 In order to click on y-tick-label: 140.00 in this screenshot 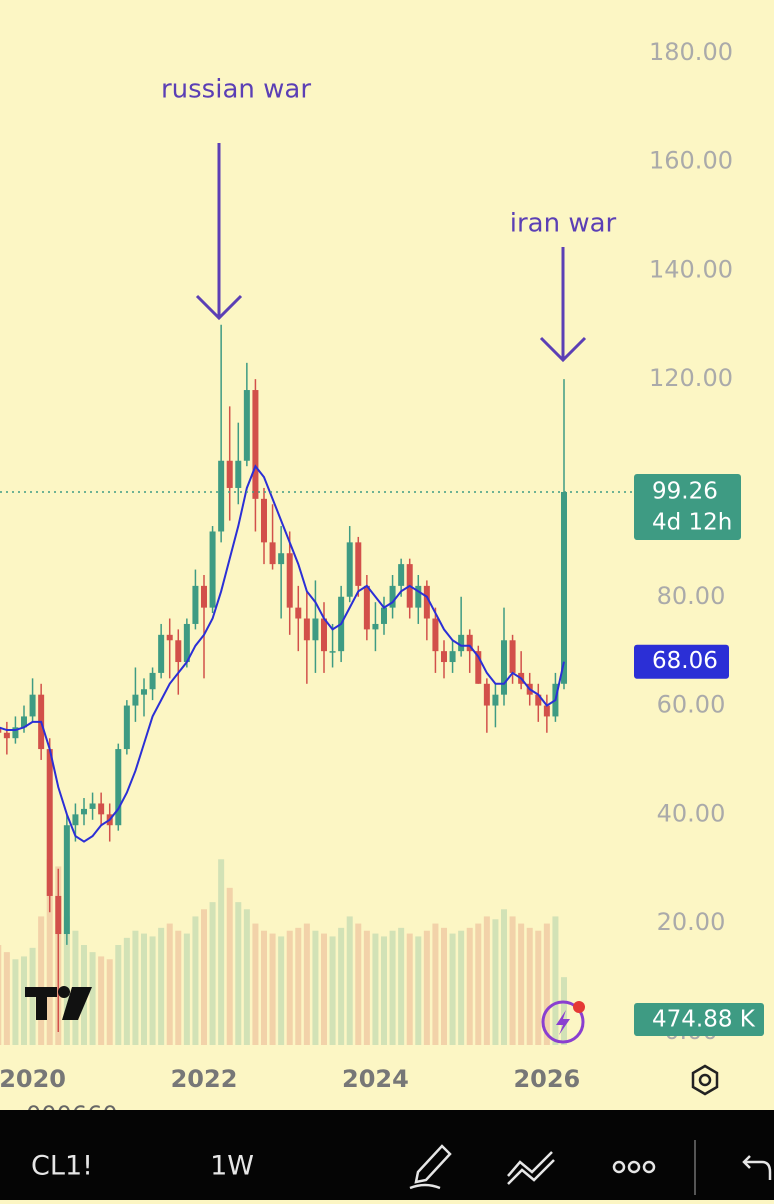, I will do `click(691, 269)`.